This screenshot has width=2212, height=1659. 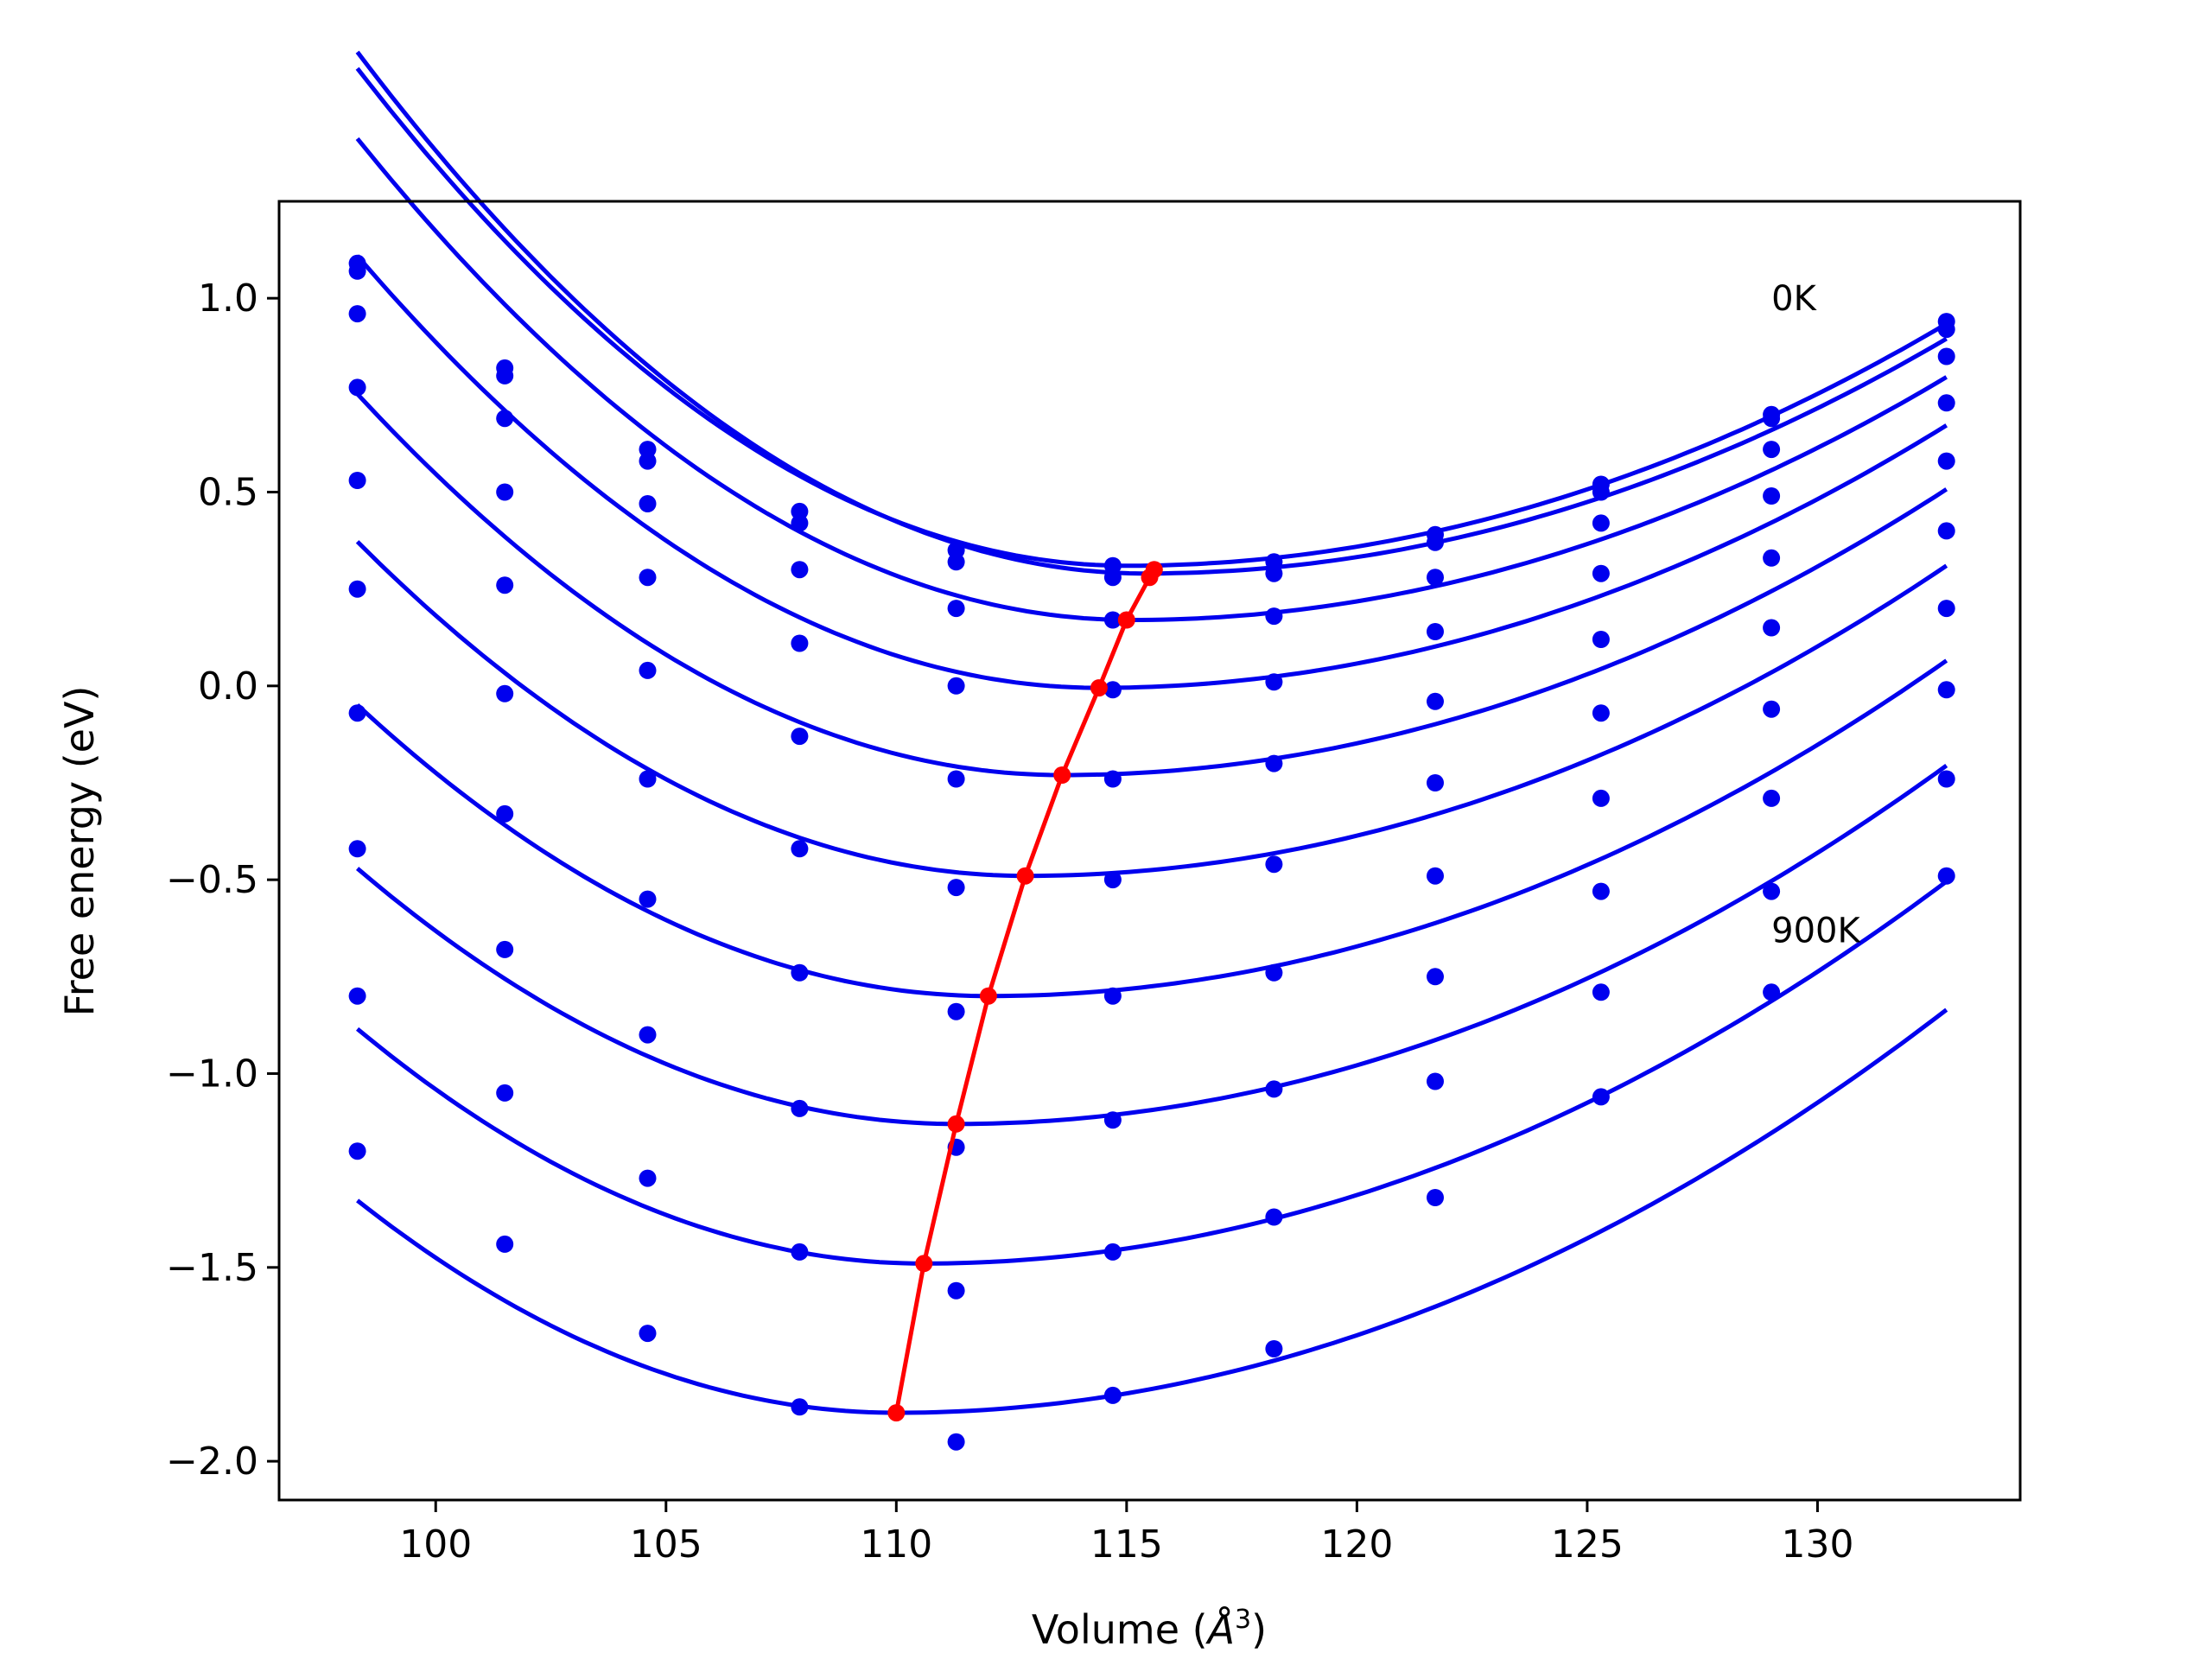 What do you see at coordinates (1024, 991) in the screenshot?
I see `minimum-path-line` at bounding box center [1024, 991].